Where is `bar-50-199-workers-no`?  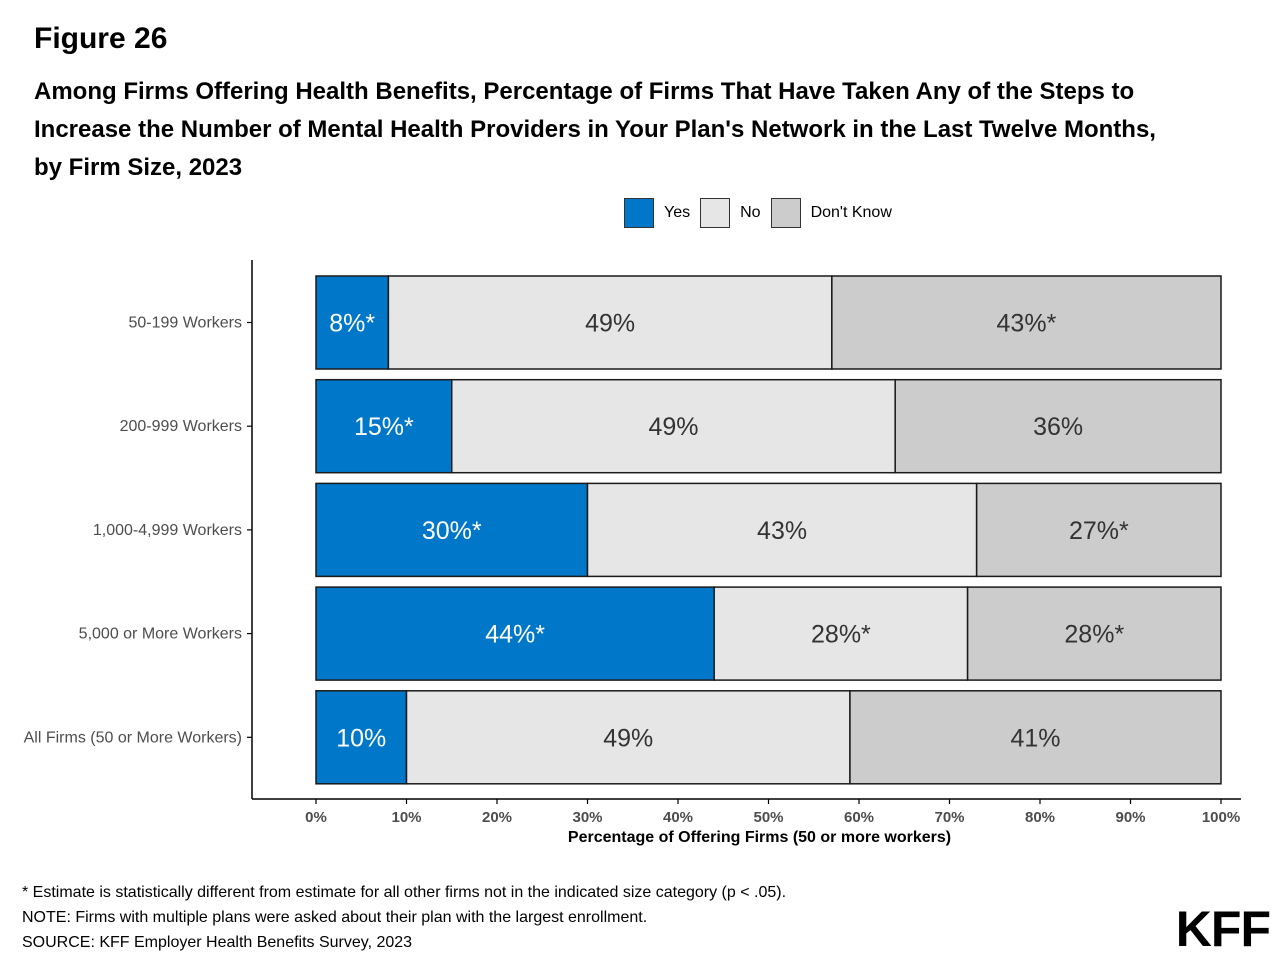
bar-50-199-workers-no is located at coordinates (610, 322).